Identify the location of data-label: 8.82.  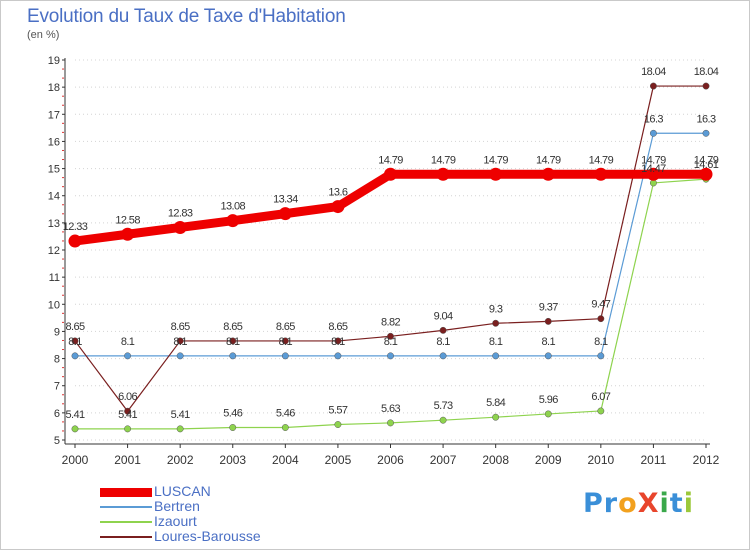
(390, 322).